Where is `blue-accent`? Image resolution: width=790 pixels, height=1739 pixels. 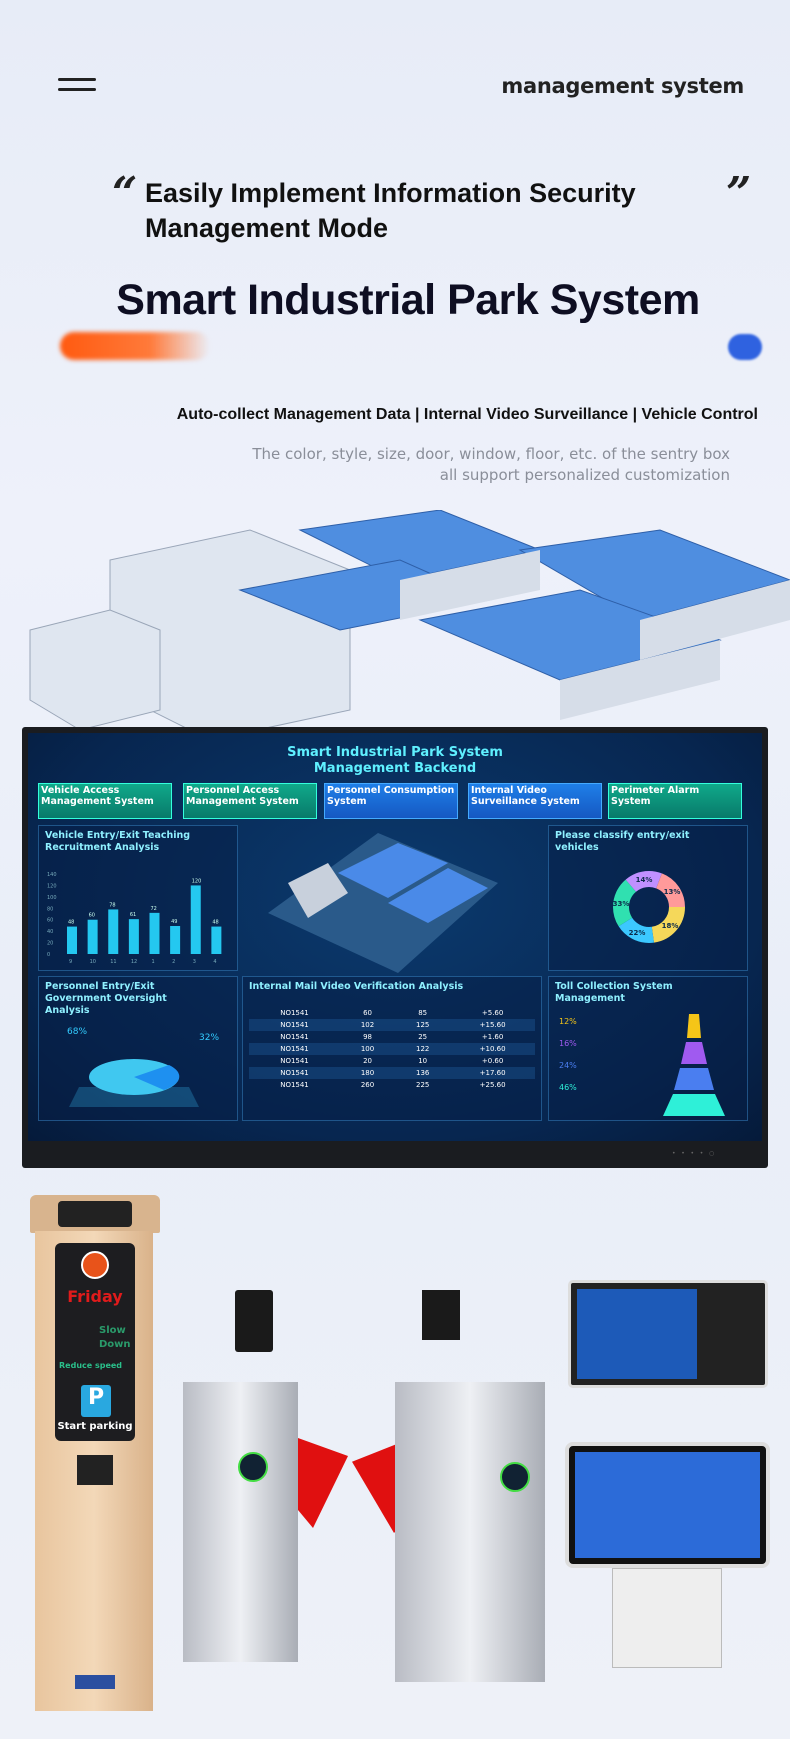 blue-accent is located at coordinates (745, 347).